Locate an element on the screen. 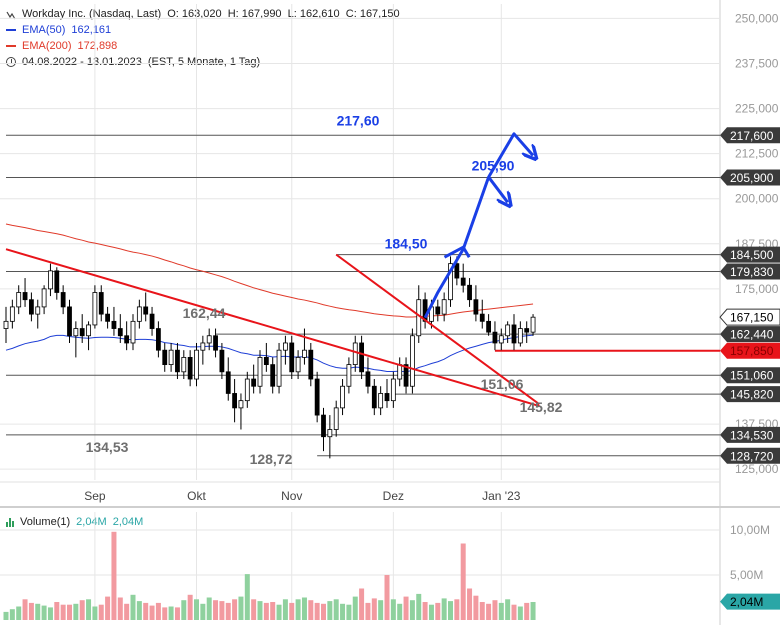 This screenshot has width=780, height=625. price-tag-label: 167,150 is located at coordinates (752, 318).